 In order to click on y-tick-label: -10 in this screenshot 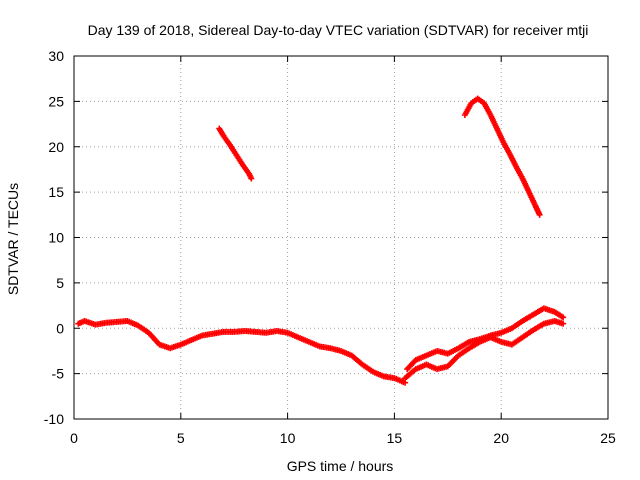, I will do `click(54, 419)`.